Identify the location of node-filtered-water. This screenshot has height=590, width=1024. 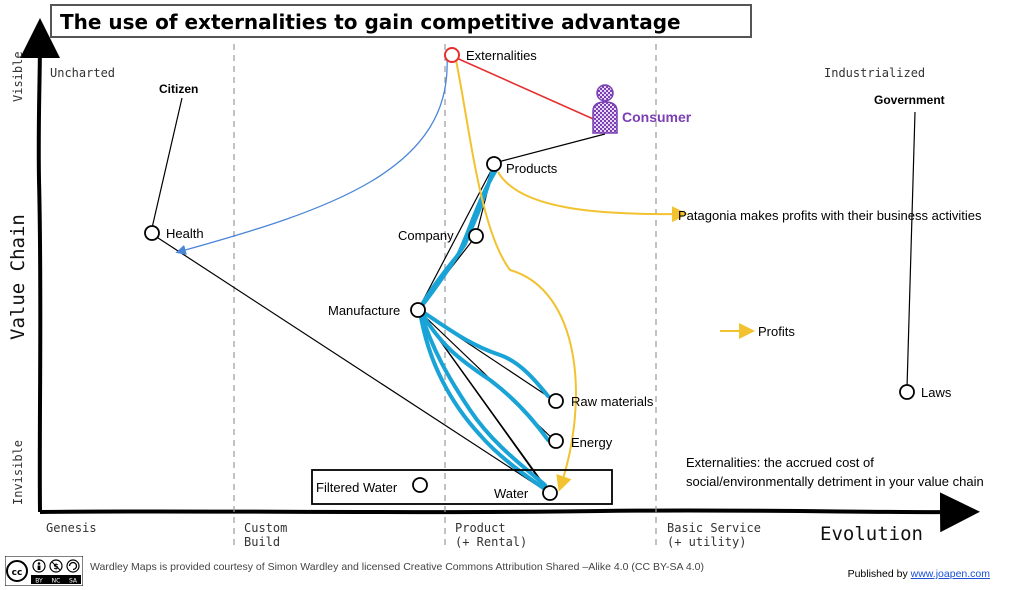
(420, 485).